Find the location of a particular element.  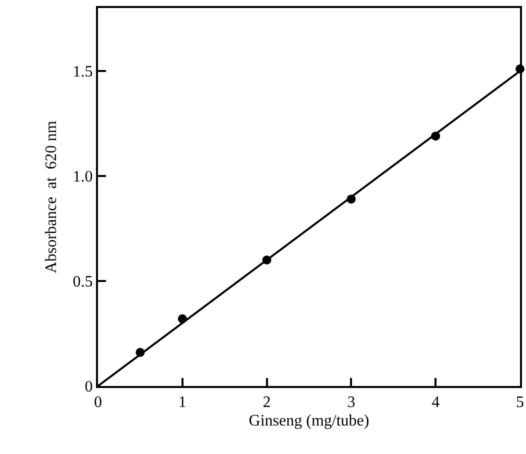

x-tick-label: 1 is located at coordinates (182, 403).